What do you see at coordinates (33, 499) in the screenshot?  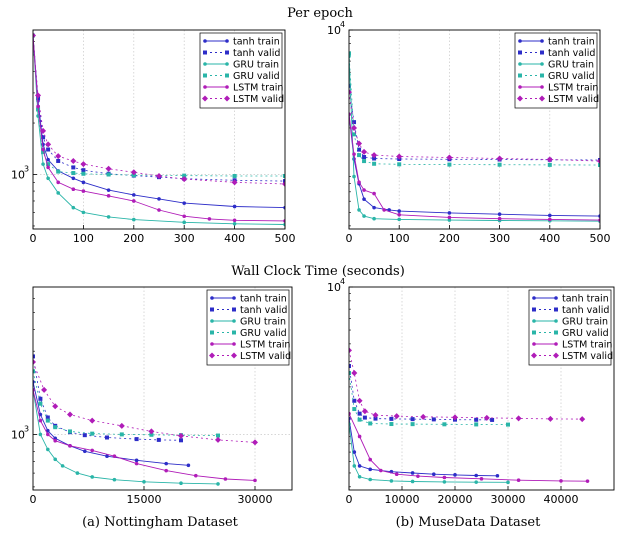 I see `x-tick-label: 0` at bounding box center [33, 499].